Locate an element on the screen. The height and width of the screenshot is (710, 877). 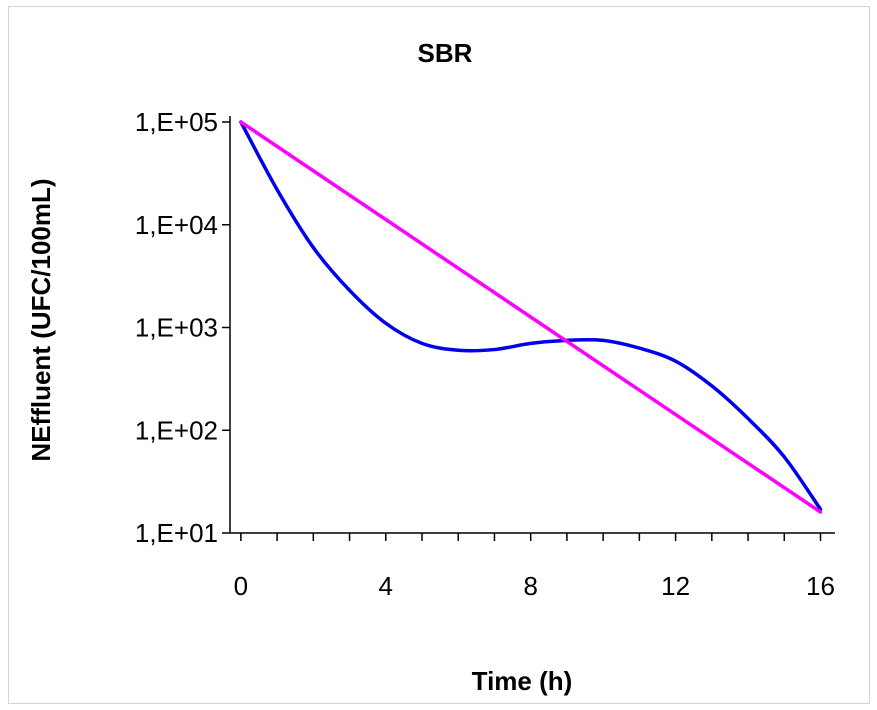
y-tick-label: 1,E+03 is located at coordinates (176, 328).